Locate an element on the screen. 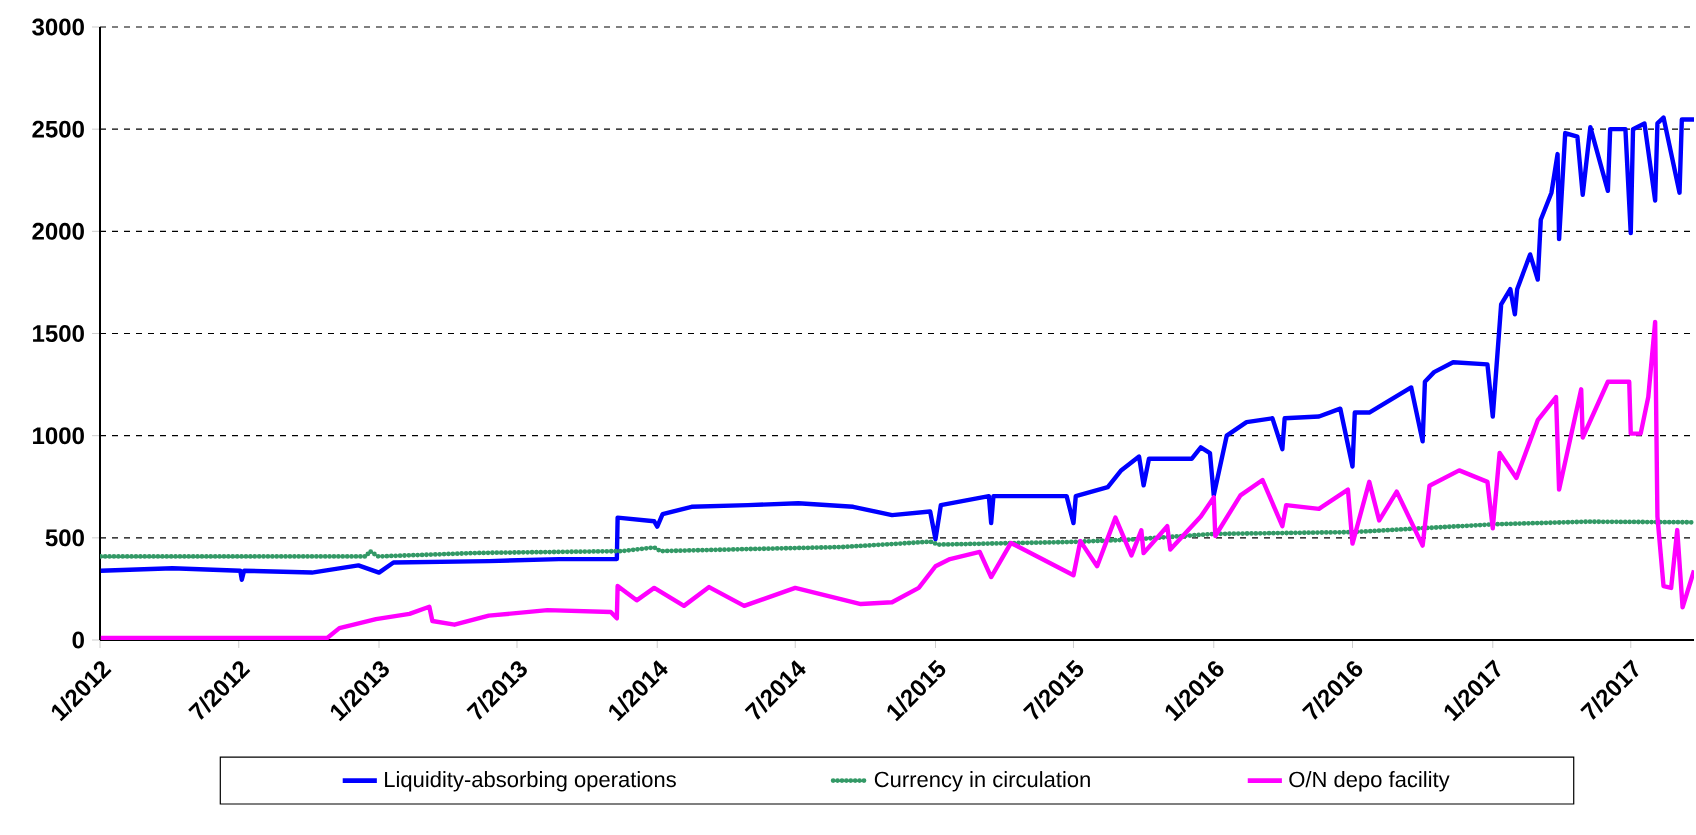  y-tick-label: 500 is located at coordinates (64, 538).